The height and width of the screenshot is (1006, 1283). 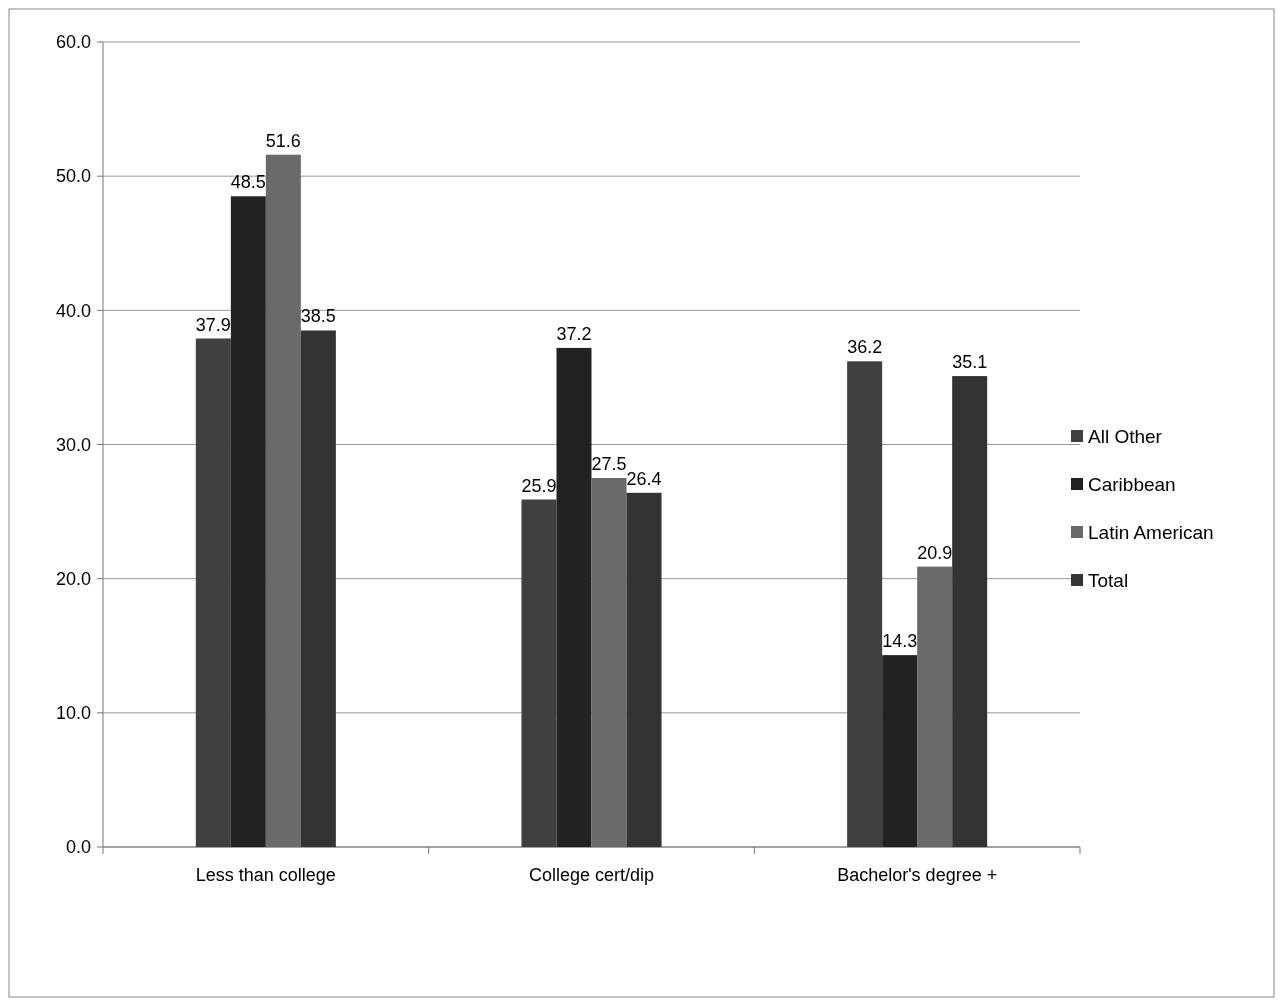 I want to click on legend-label: Caribbean, so click(x=1132, y=484).